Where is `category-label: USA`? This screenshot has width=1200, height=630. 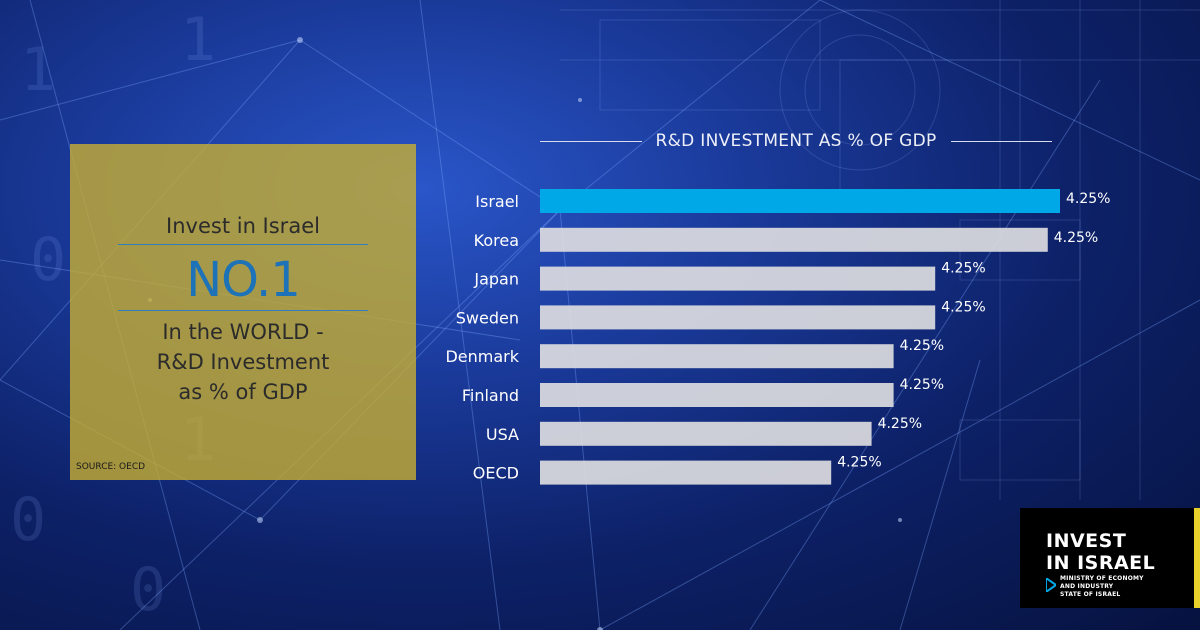 category-label: USA is located at coordinates (502, 434).